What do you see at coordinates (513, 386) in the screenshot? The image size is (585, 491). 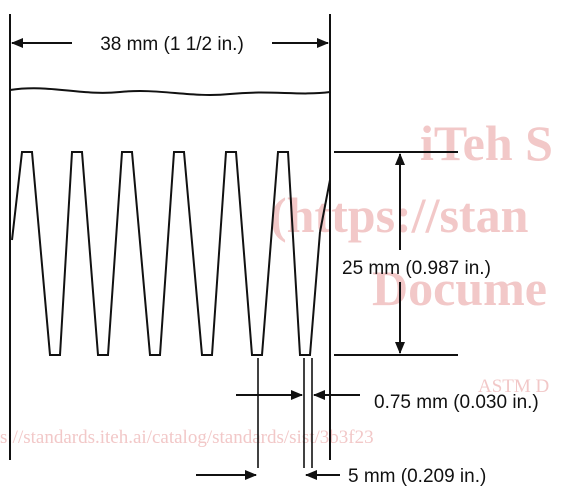 I see `watermark-line-4: ASTM D` at bounding box center [513, 386].